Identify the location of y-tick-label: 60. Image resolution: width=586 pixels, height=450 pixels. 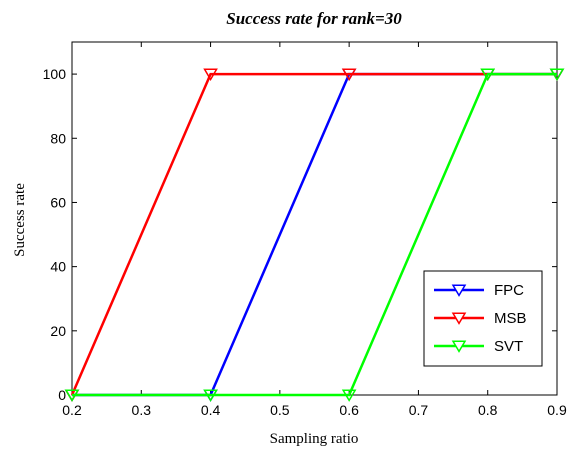
(58, 202).